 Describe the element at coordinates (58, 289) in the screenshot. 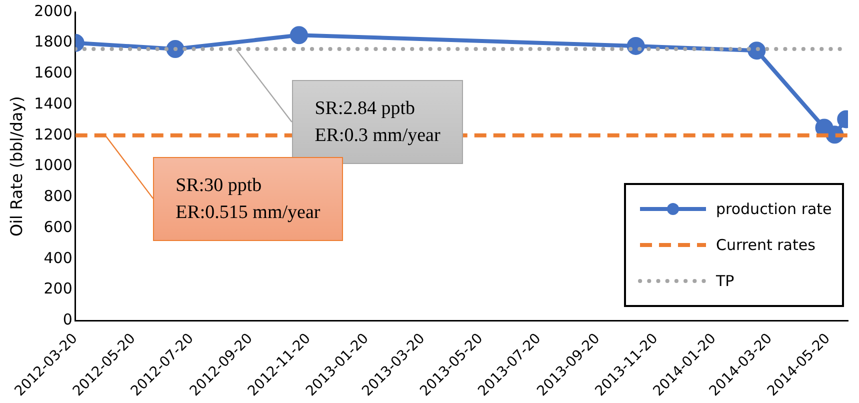

I see `y-tick-label: 200` at that location.